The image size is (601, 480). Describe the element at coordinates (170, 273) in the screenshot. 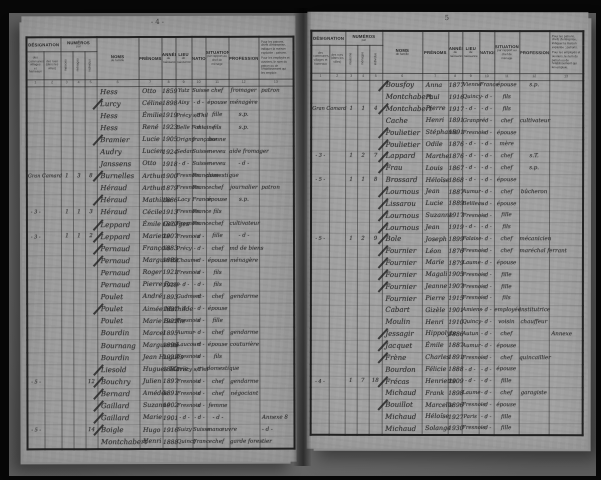

I see `handwritten-entry: 1921` at that location.